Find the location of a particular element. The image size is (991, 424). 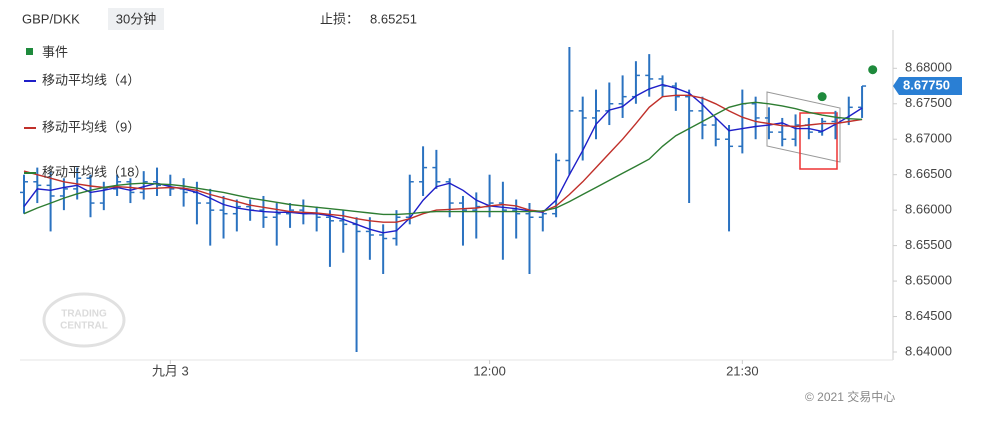

legend-label: 移动平均线（9） is located at coordinates (91, 126).